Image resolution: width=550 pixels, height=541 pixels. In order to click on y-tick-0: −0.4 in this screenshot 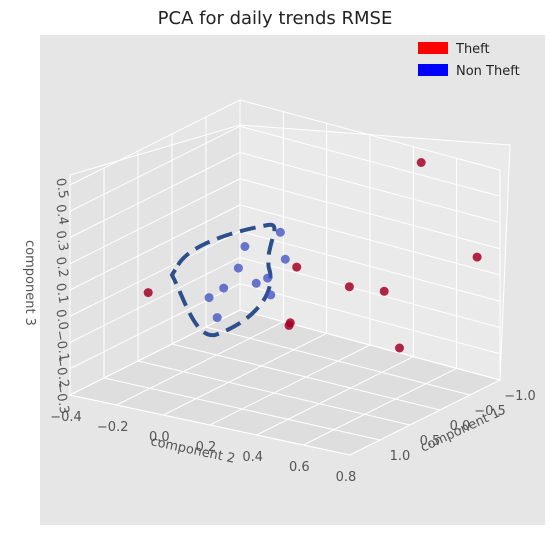, I will do `click(66, 417)`.